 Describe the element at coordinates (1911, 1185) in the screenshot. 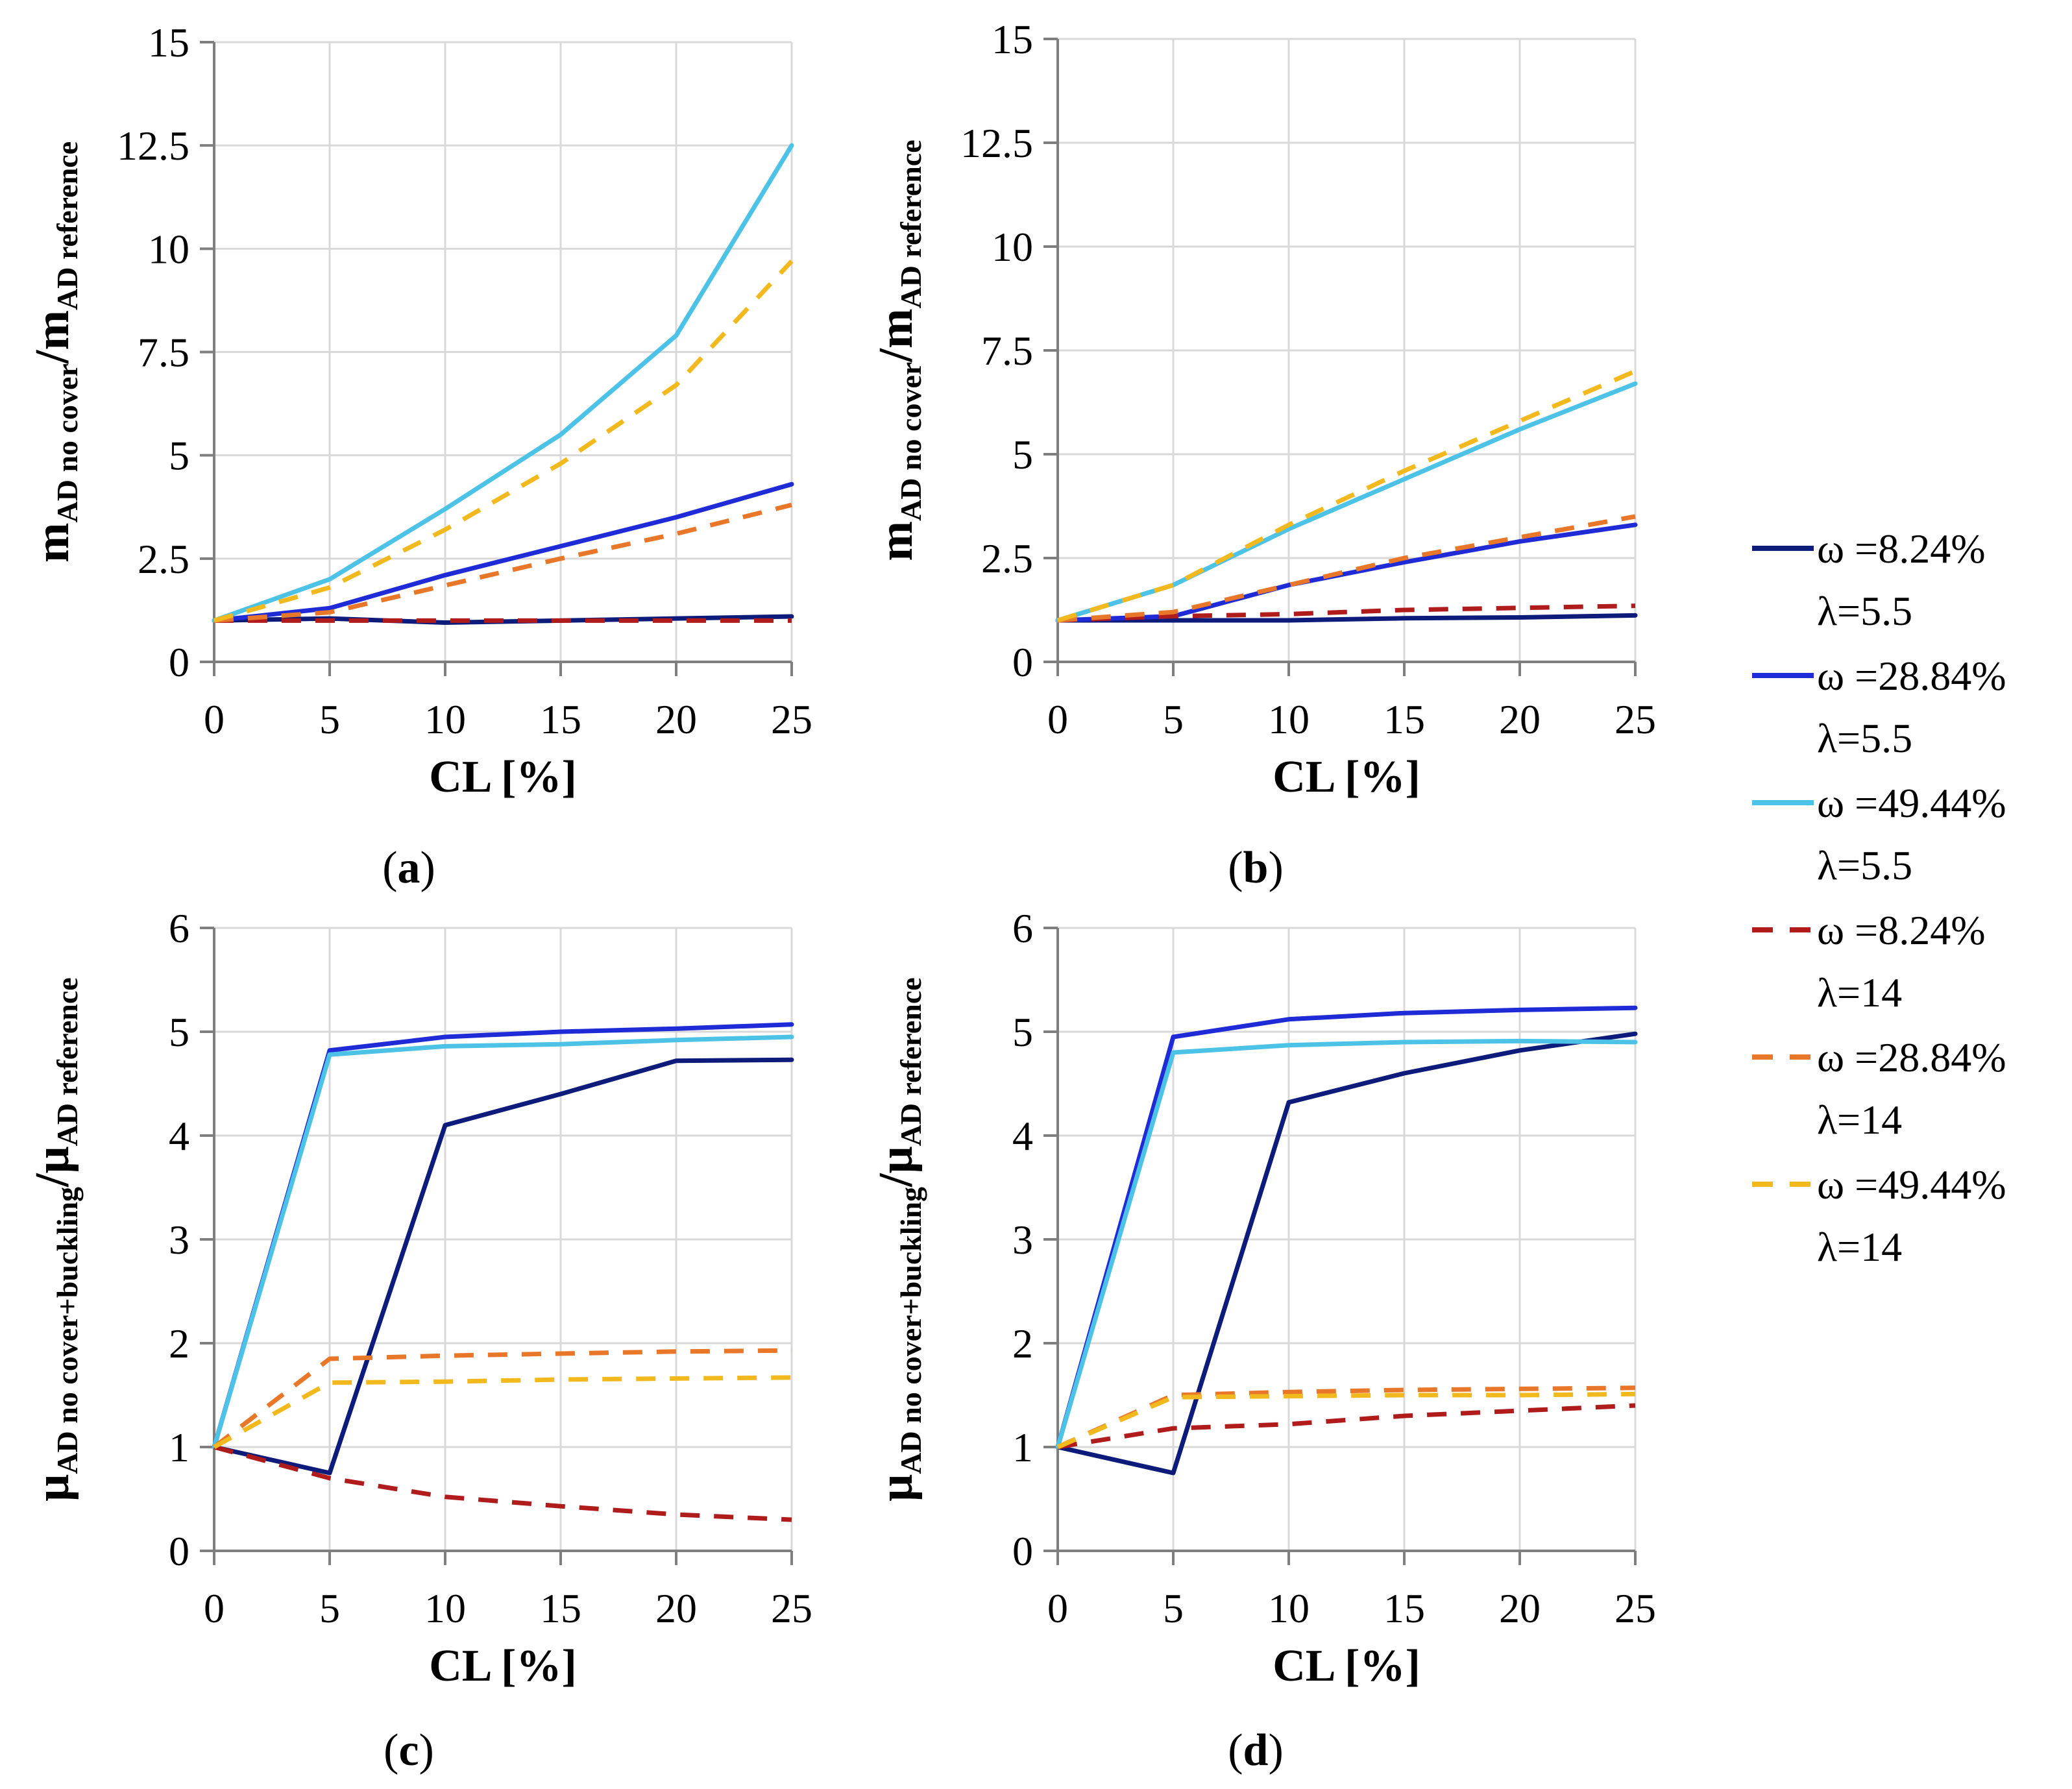

I see `legend-label-5: ω =49.44%` at that location.